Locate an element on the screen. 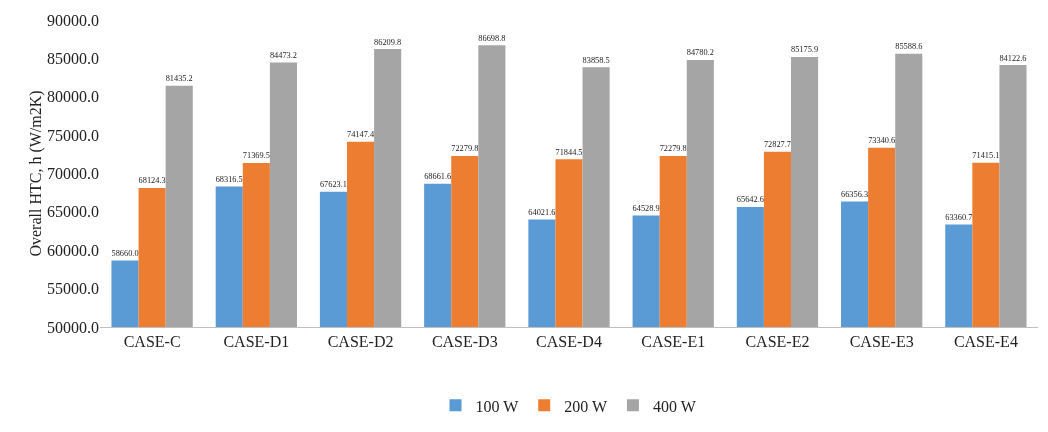 The width and height of the screenshot is (1048, 432). data-label: 74147.4 is located at coordinates (361, 135).